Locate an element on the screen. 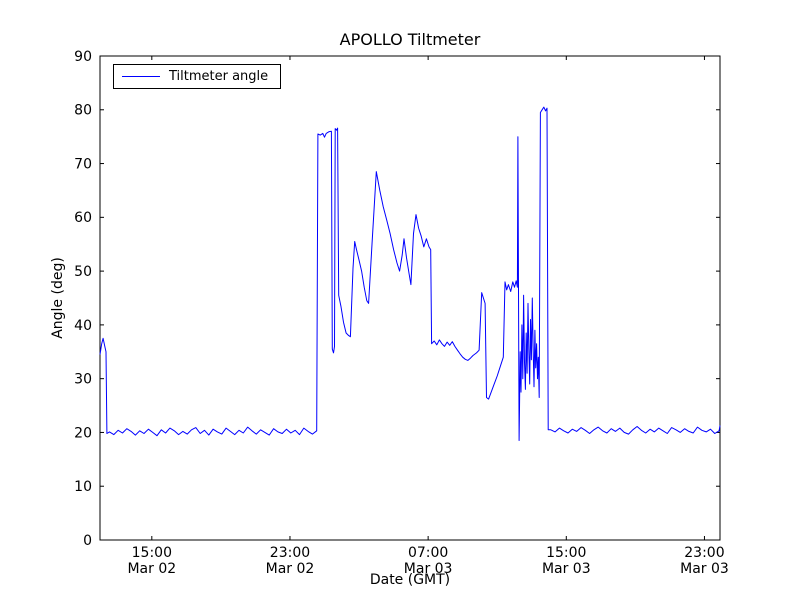 This screenshot has width=800, height=600. y-tick-label: 40 is located at coordinates (83, 326).